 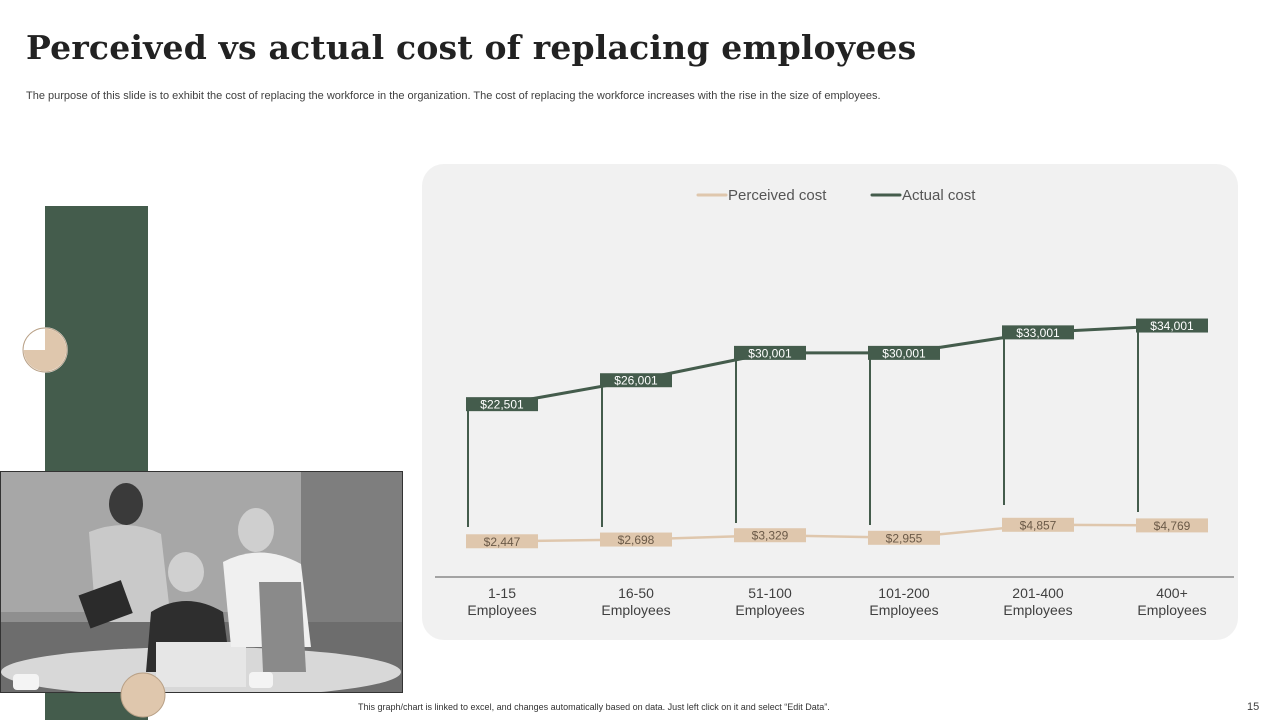 I want to click on x-tick-label: 51-100 Employees, so click(x=769, y=601).